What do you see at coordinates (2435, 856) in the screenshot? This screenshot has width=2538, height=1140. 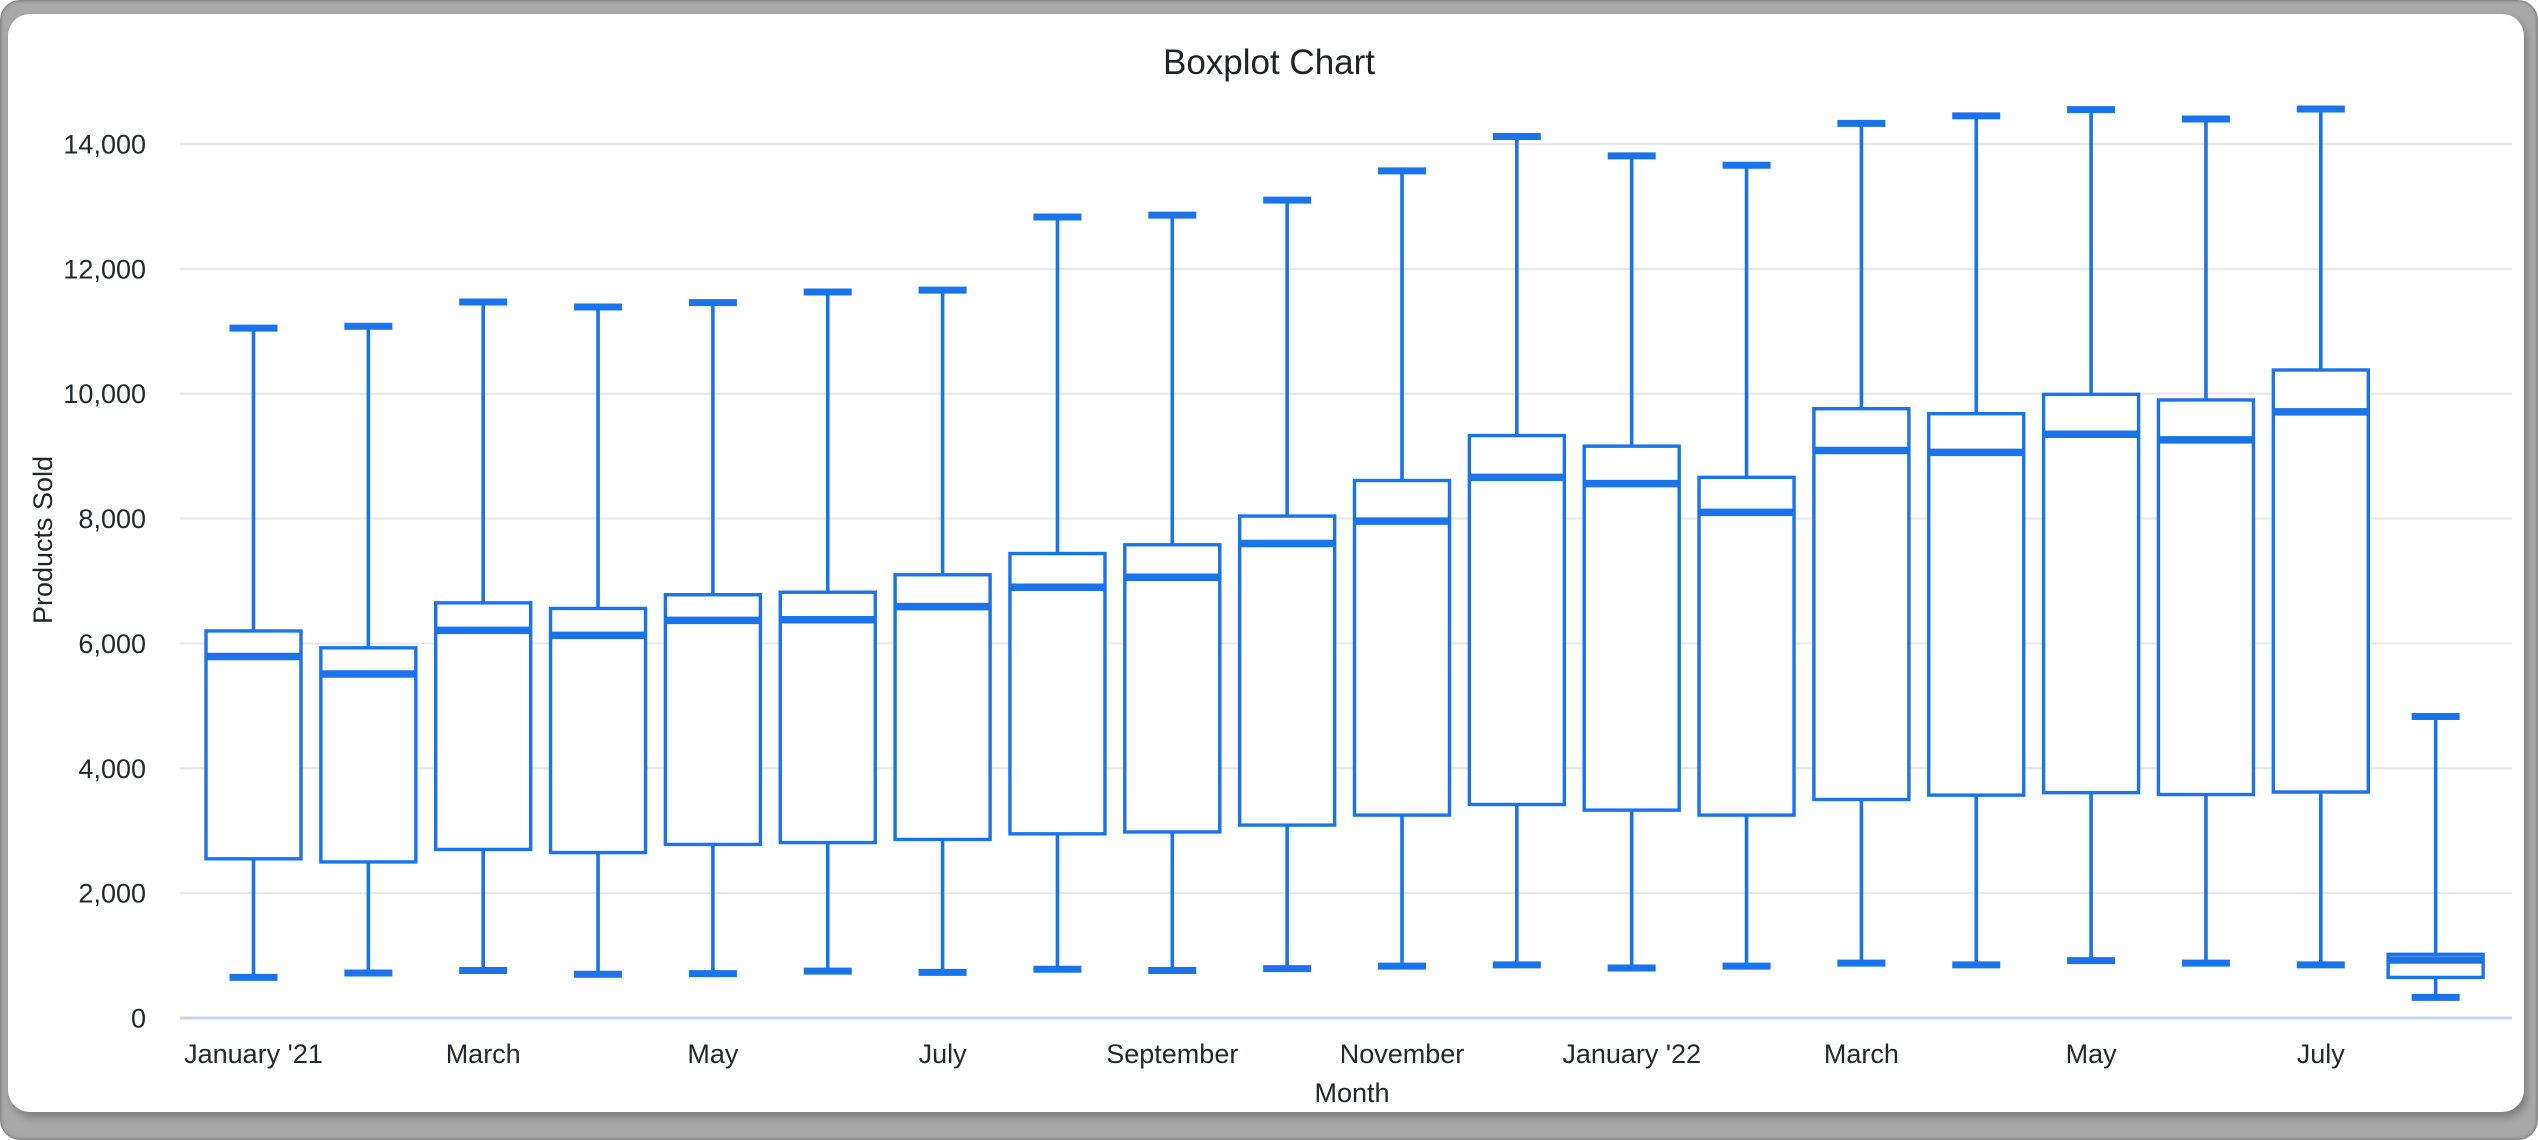 I see `boxplot-20-august` at bounding box center [2435, 856].